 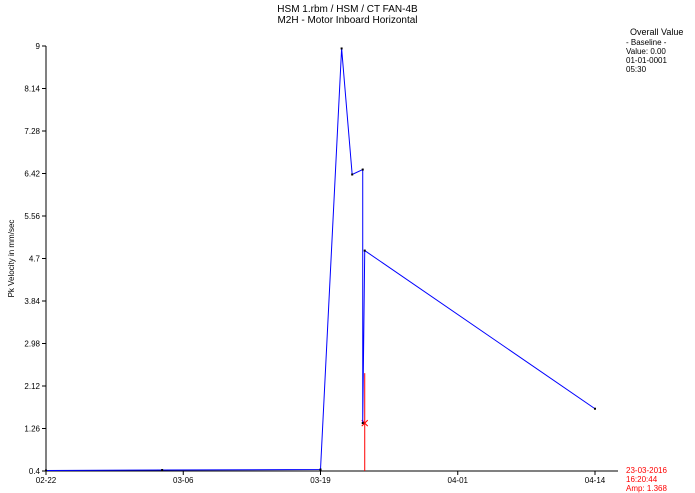 I want to click on y-tick-label: 4.7, so click(x=35, y=259).